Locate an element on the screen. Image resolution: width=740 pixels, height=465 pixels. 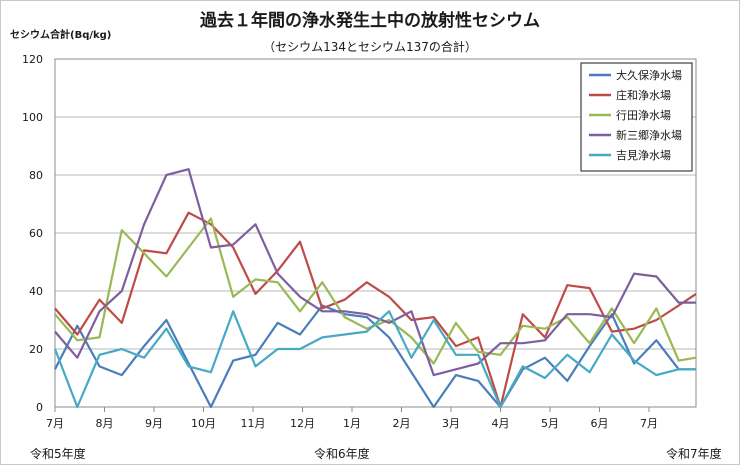
y-axis-label: セシウム合計(Bq/kg) is located at coordinates (61, 35).